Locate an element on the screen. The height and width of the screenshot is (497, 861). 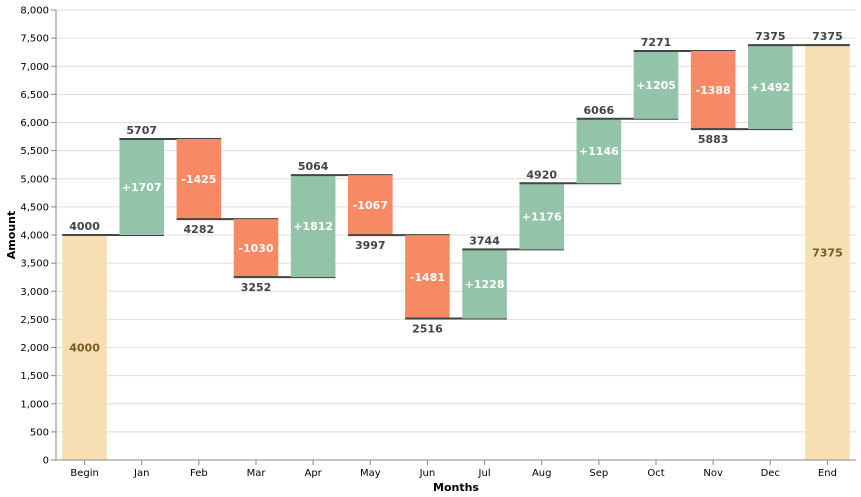
x-tick-label: Nov is located at coordinates (713, 473).